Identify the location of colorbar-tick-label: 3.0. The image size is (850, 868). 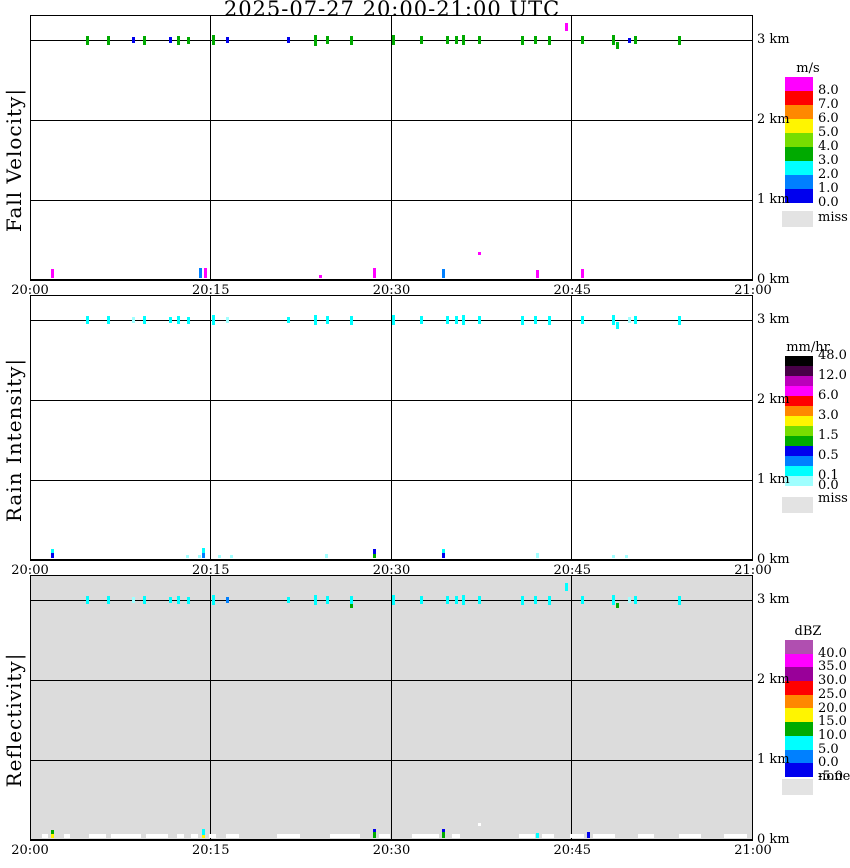
(828, 415).